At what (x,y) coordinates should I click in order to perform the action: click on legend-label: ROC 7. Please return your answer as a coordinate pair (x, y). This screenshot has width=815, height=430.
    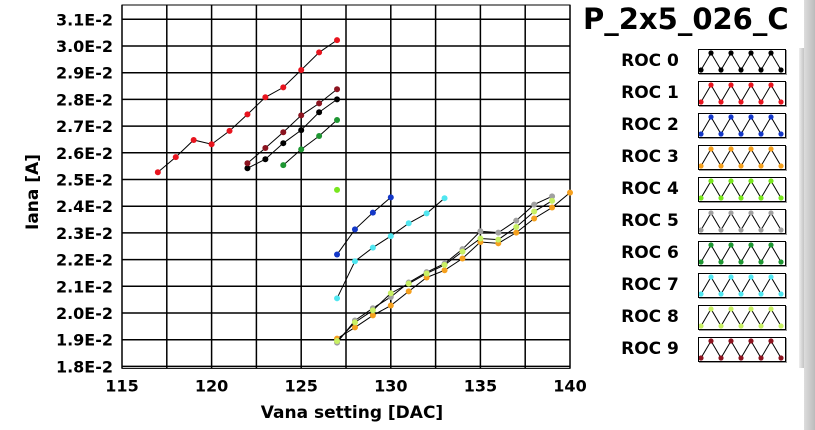
    Looking at the image, I should click on (650, 285).